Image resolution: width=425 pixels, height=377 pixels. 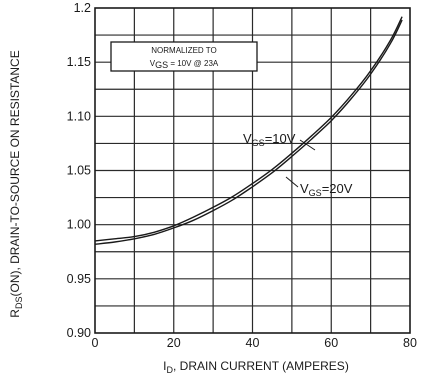 I want to click on series-label-vgs-20v-text: VGS=20V, so click(x=326, y=189).